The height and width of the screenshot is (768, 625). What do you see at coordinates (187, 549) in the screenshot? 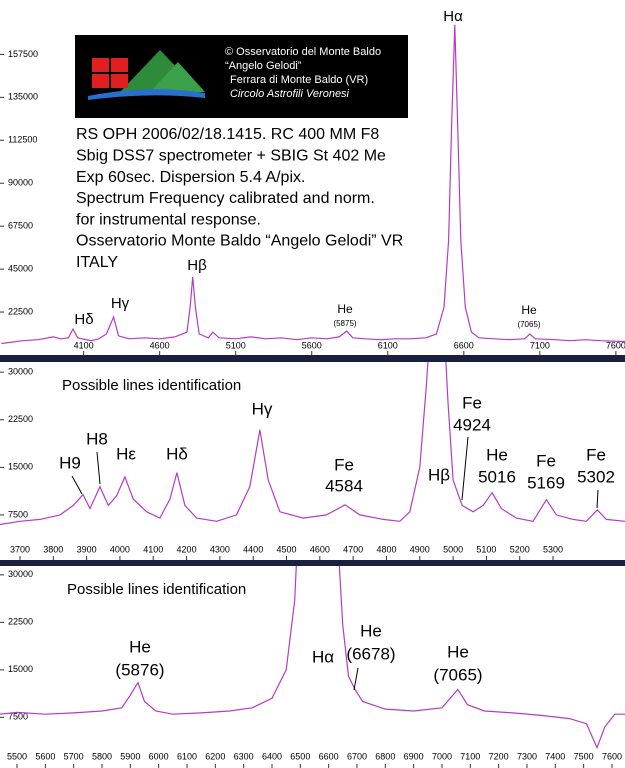
I see `x-tick-label: 4200` at bounding box center [187, 549].